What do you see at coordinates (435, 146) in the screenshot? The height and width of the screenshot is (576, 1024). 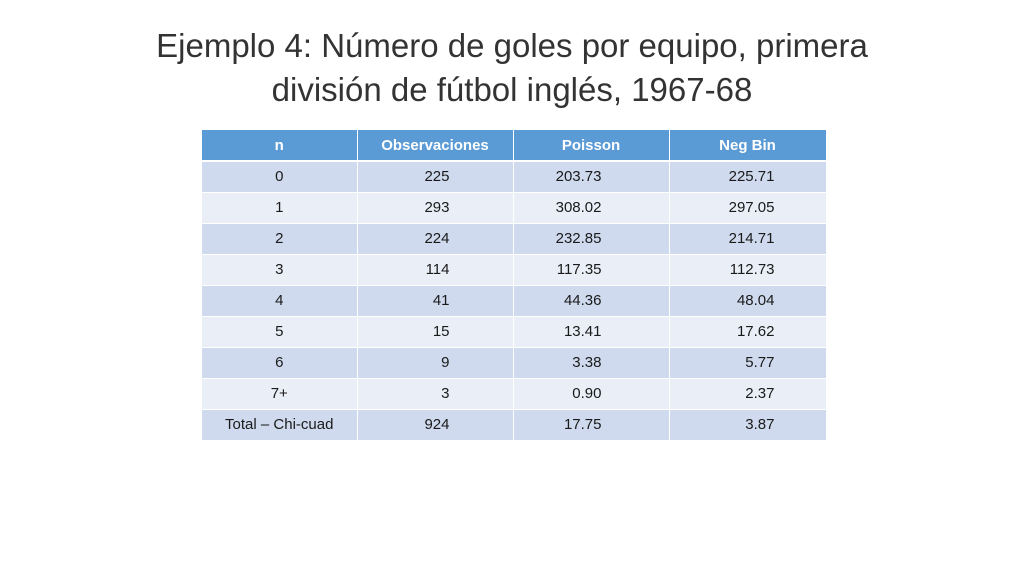 I see `header-observaciones: Observaciones` at bounding box center [435, 146].